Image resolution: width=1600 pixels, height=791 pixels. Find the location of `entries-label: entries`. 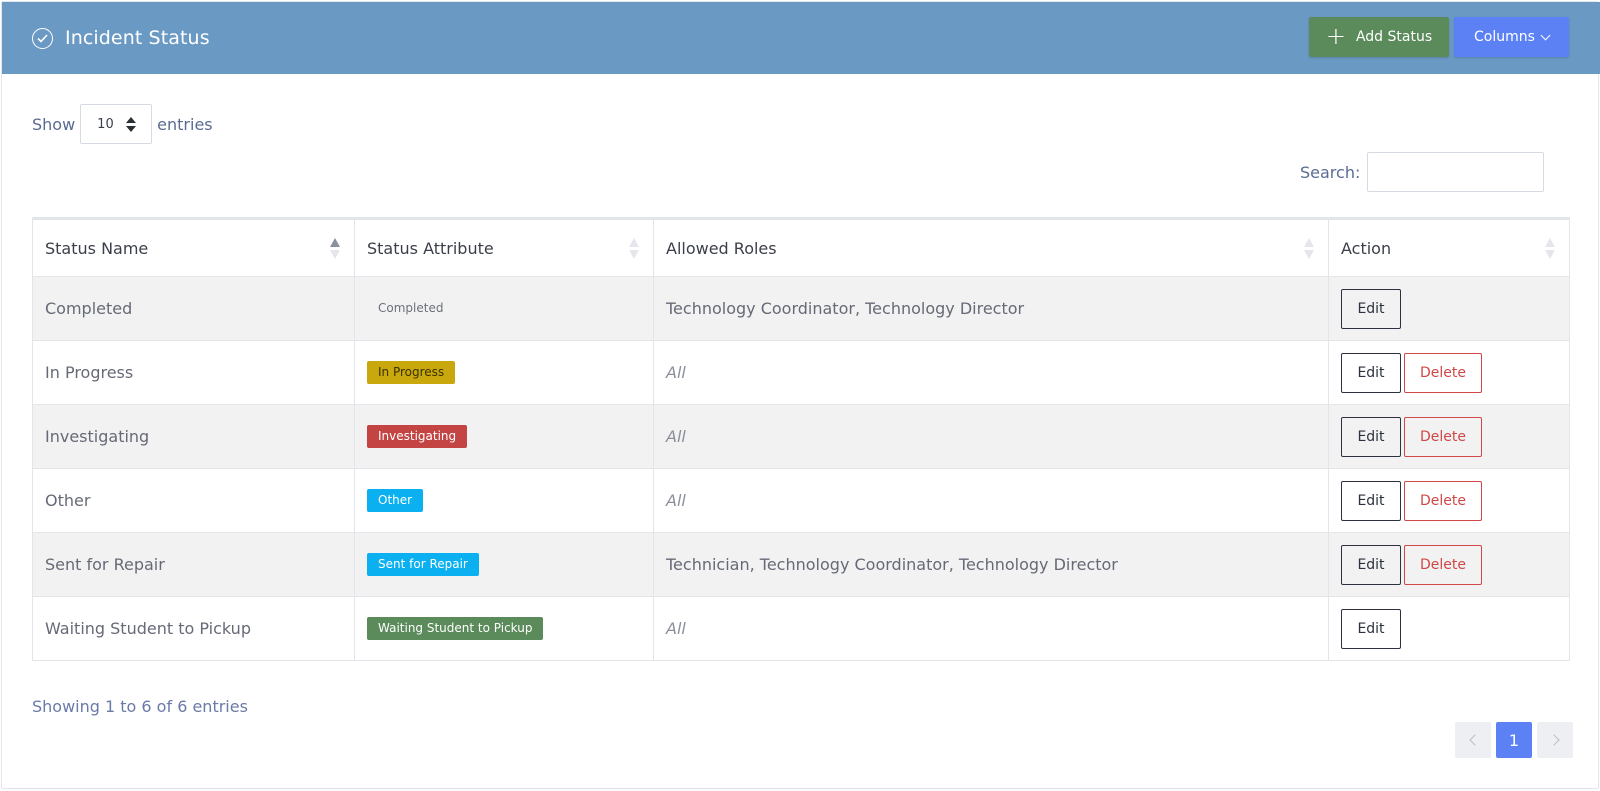

entries-label: entries is located at coordinates (185, 124).